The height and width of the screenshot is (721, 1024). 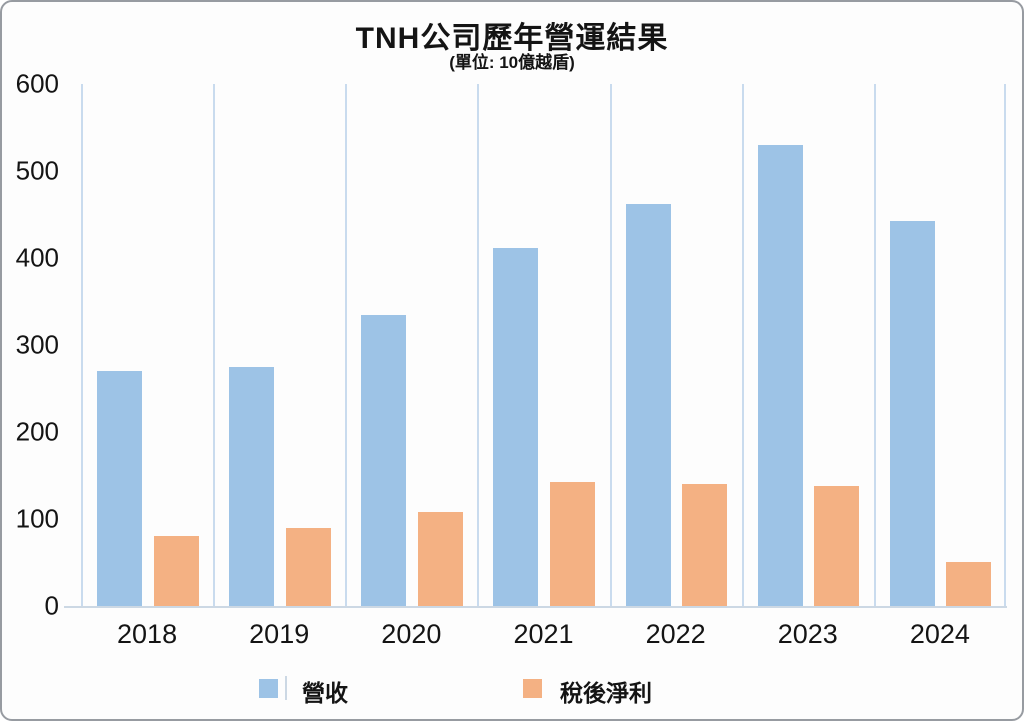 I want to click on x-tick-label: 2019, so click(x=279, y=634).